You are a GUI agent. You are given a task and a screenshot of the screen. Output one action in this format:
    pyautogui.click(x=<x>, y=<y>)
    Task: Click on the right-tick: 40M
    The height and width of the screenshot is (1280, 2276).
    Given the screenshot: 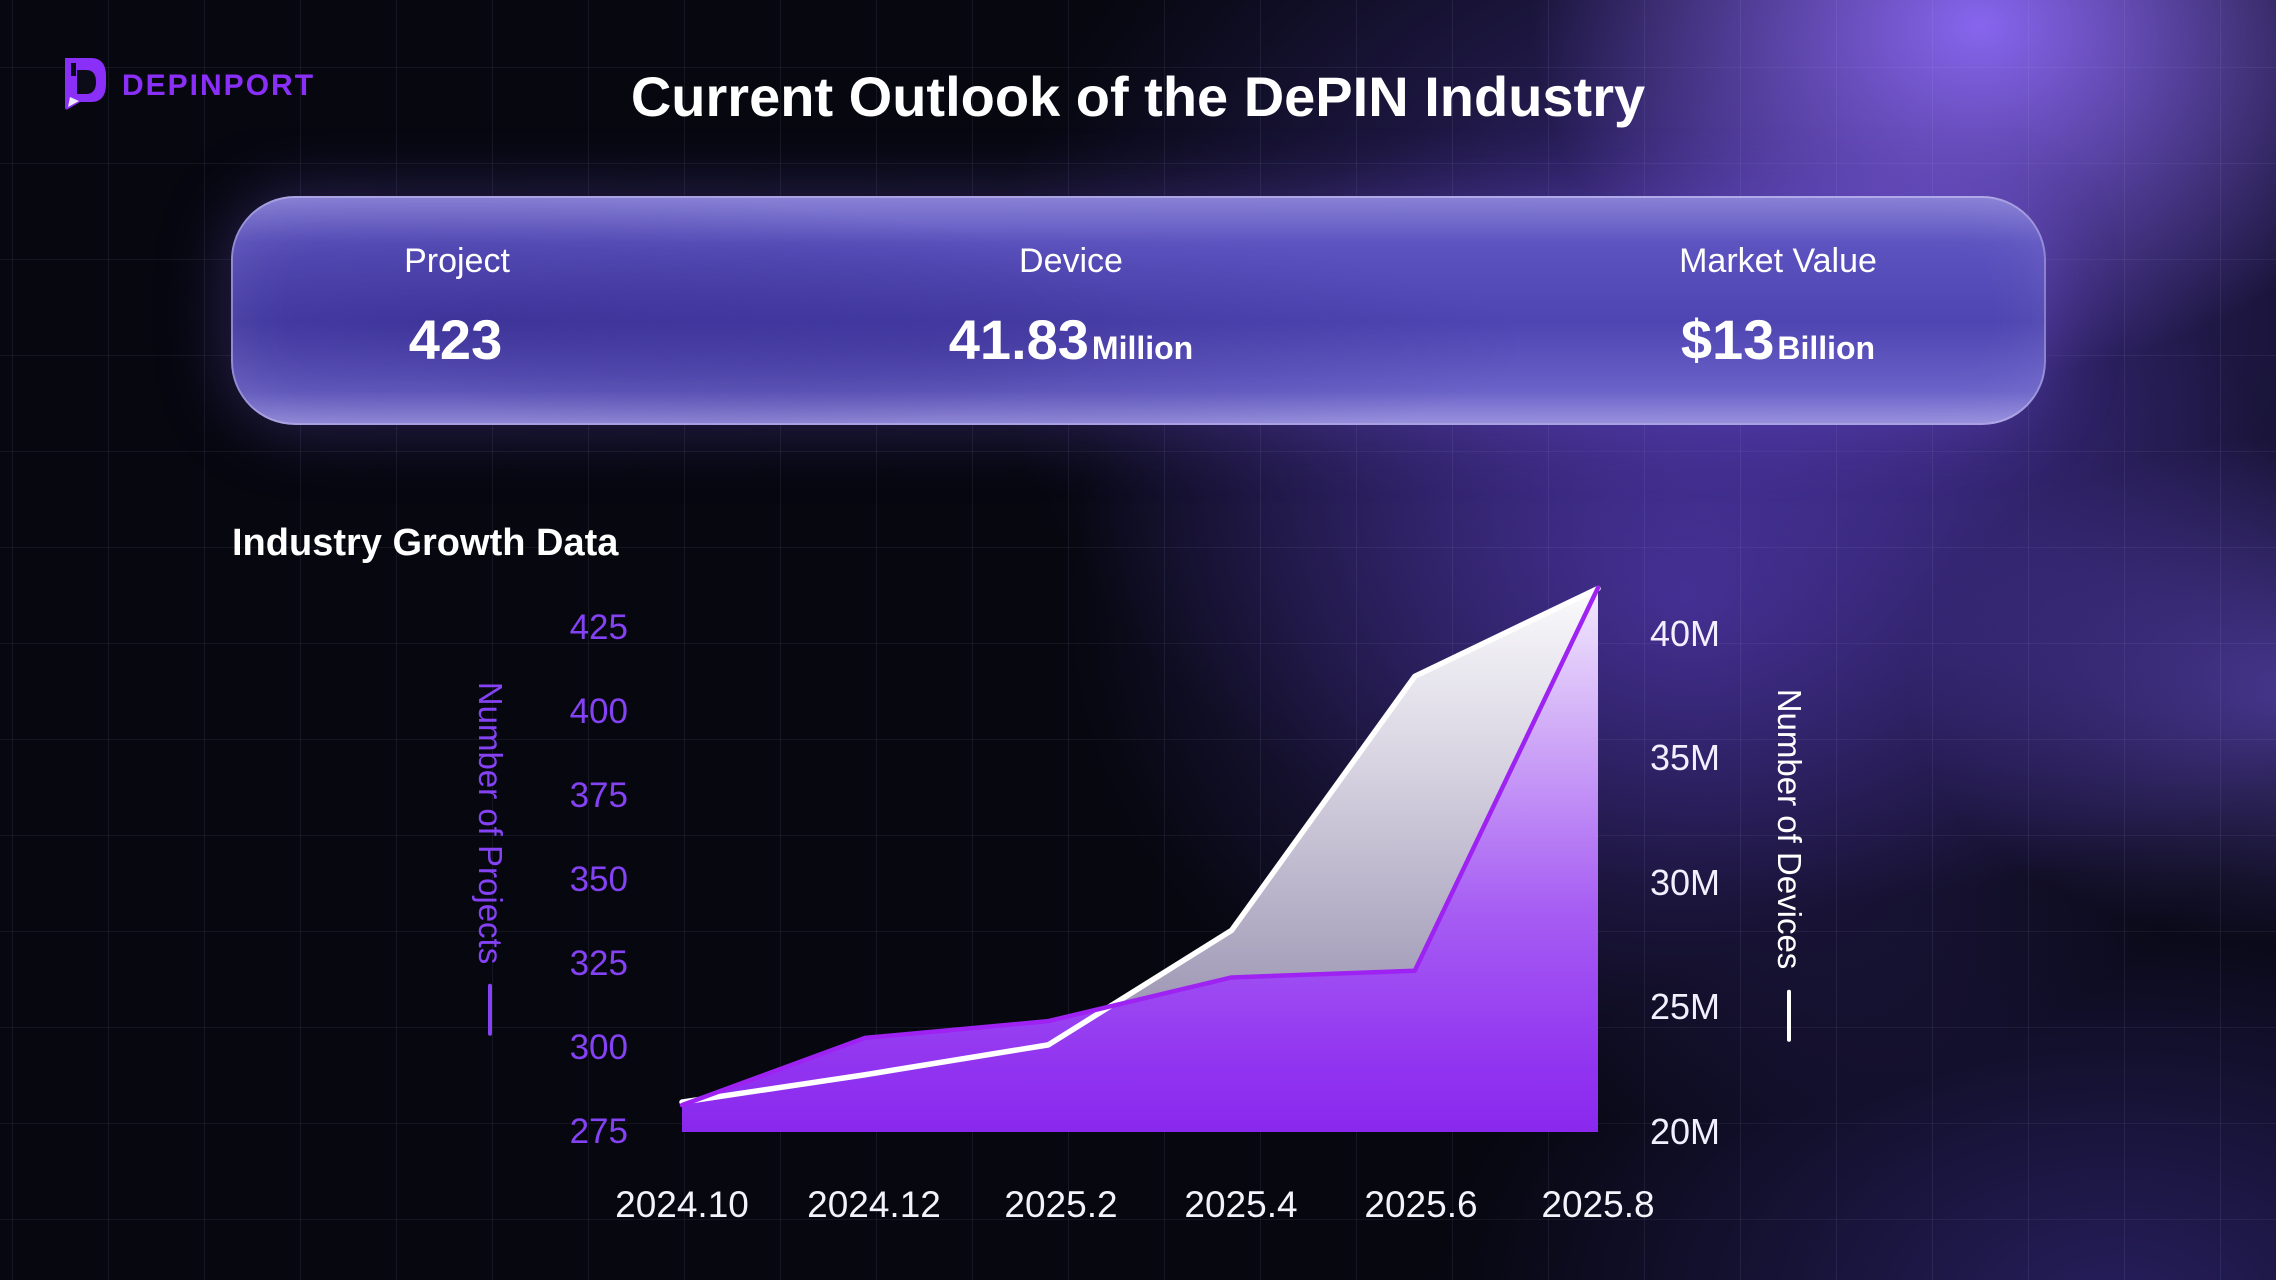 What is the action you would take?
    pyautogui.click(x=1685, y=633)
    